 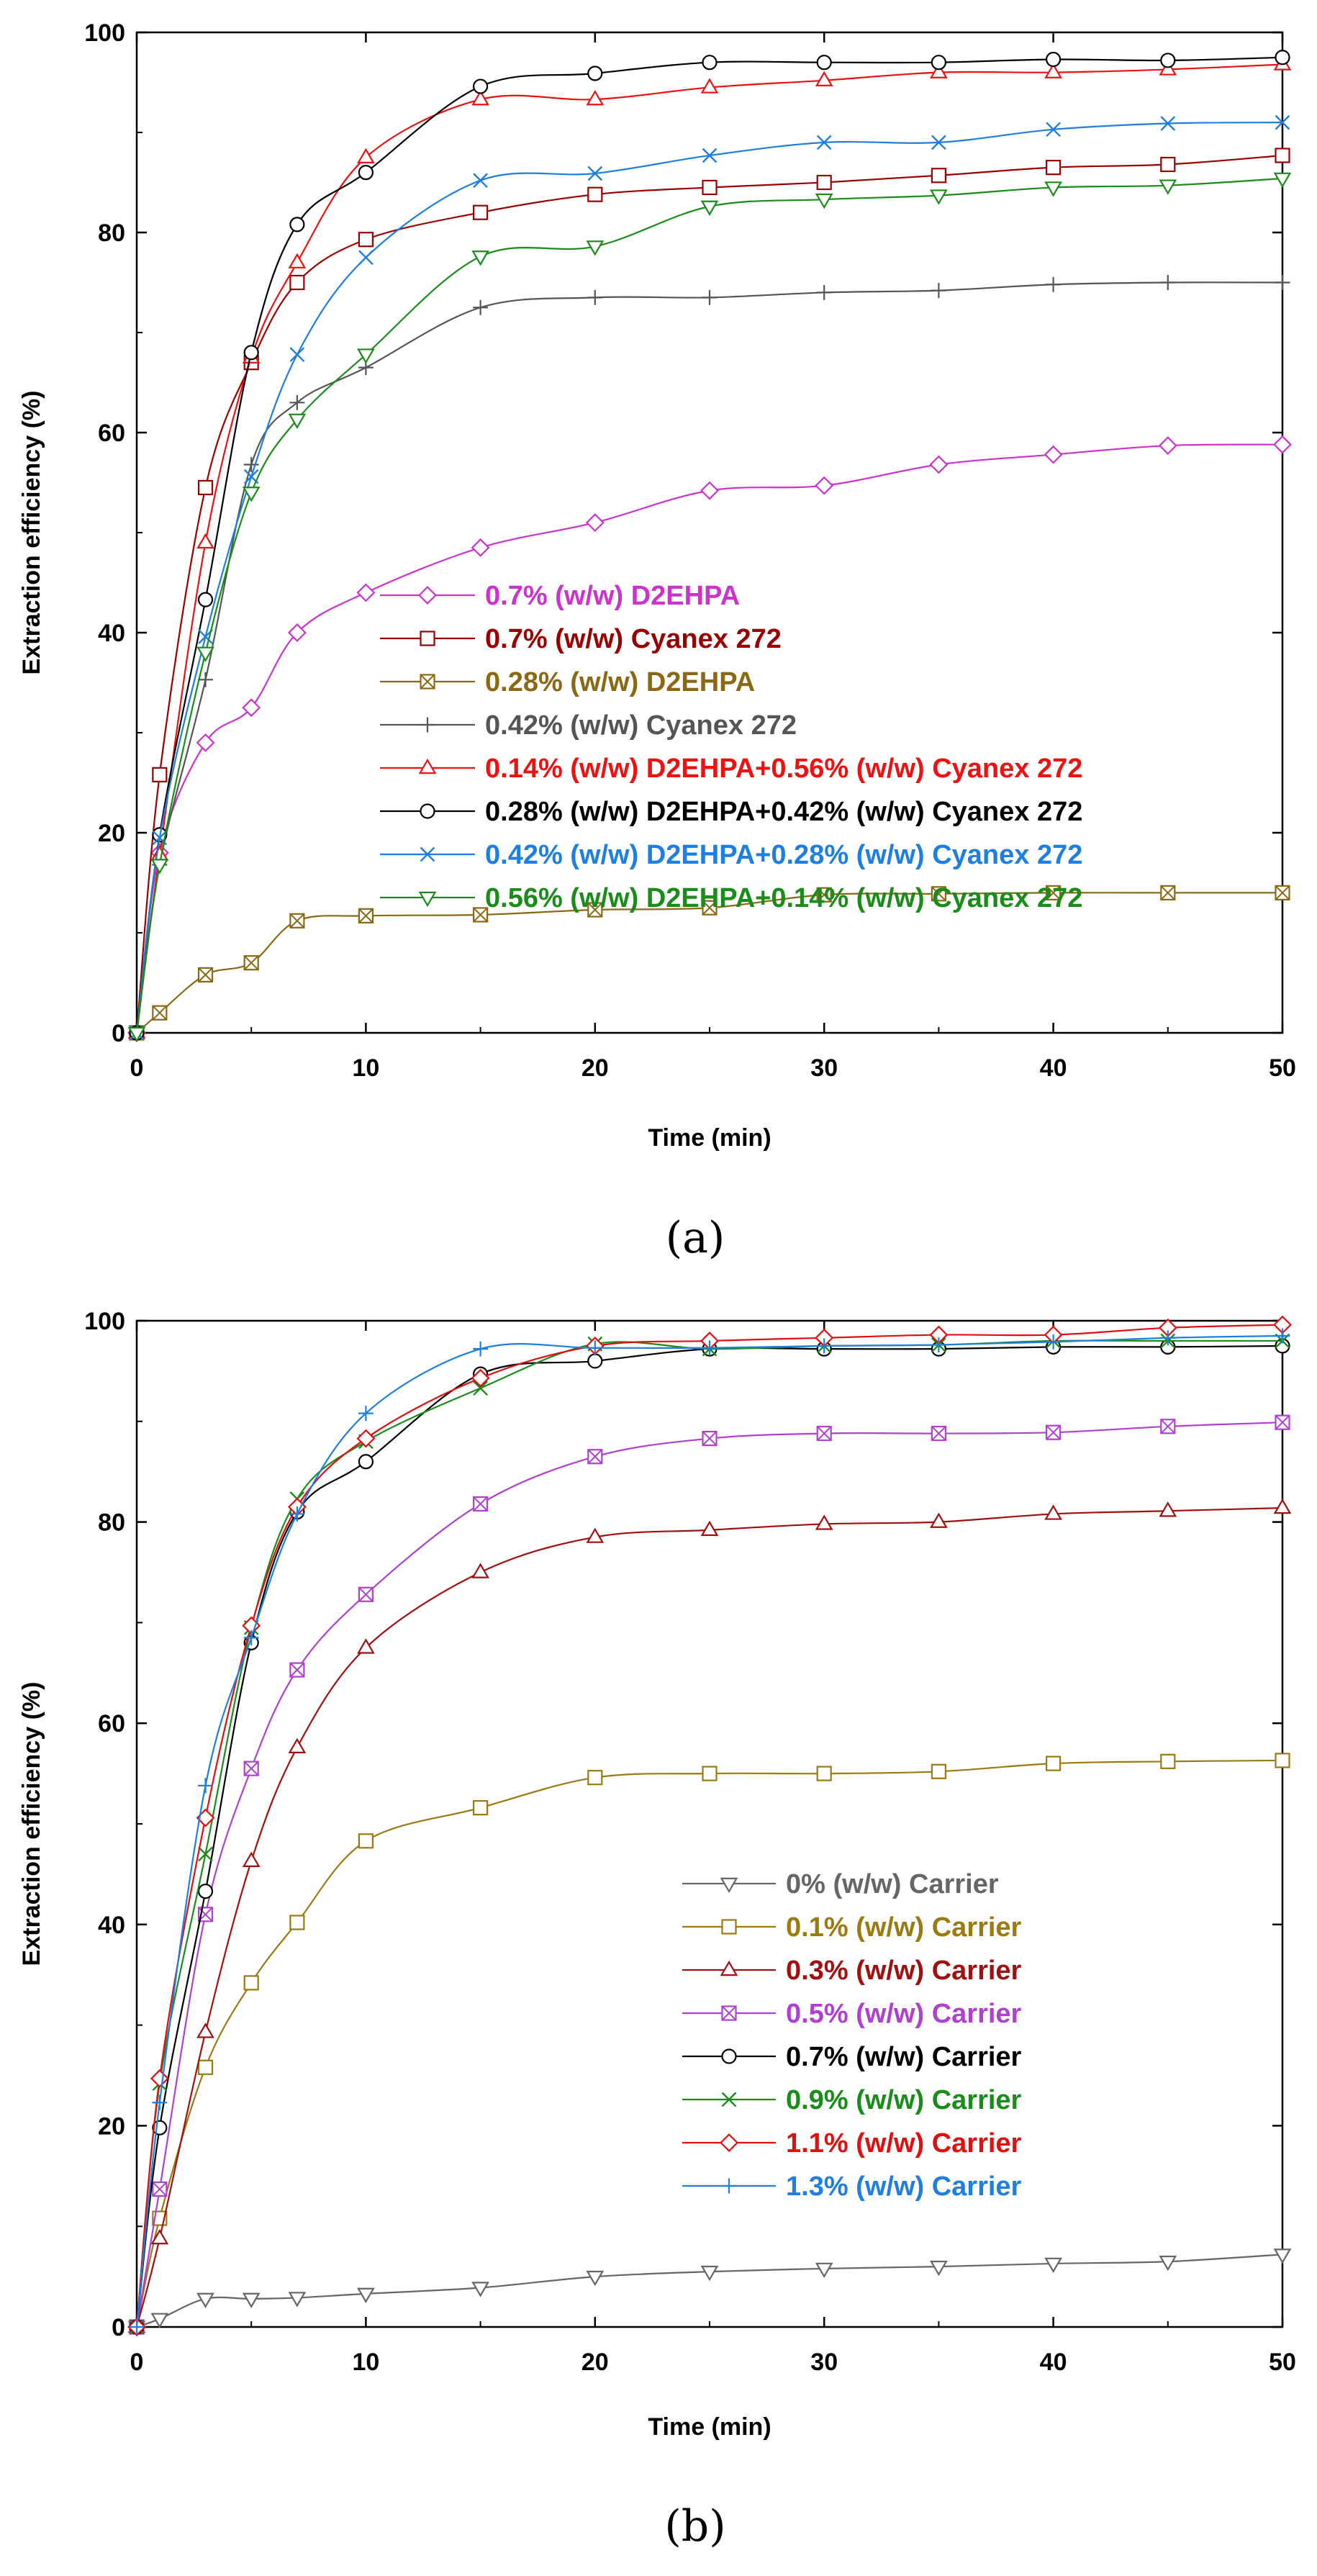 What do you see at coordinates (824, 1068) in the screenshot?
I see `x-tick-label: 30` at bounding box center [824, 1068].